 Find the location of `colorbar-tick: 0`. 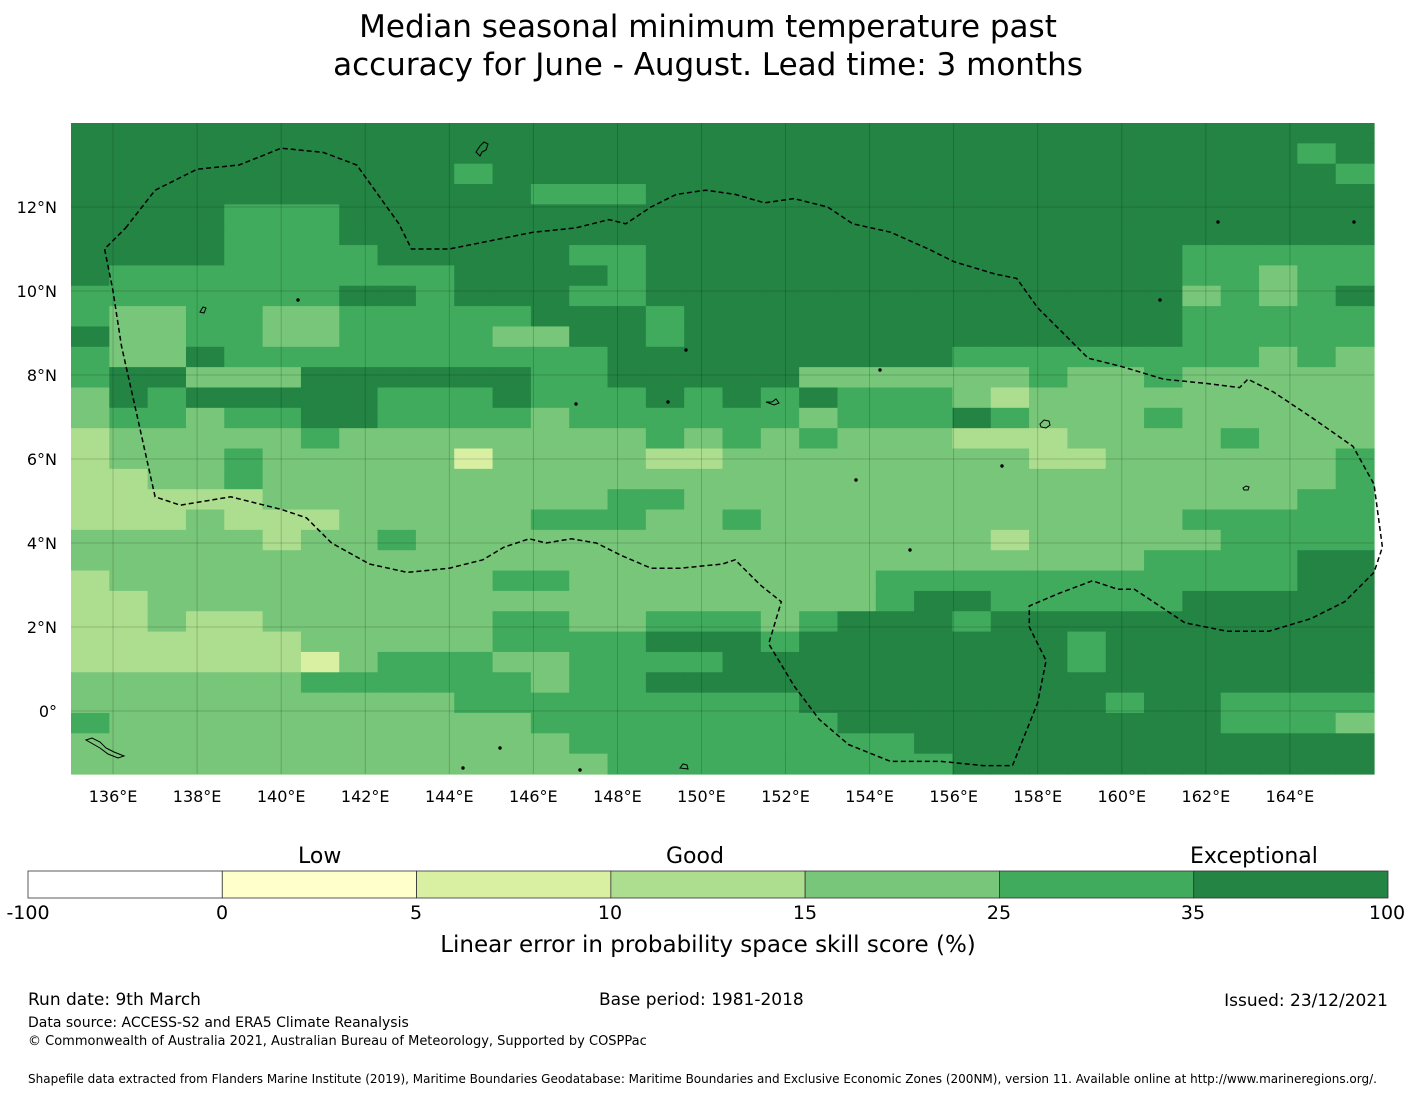

colorbar-tick: 0 is located at coordinates (222, 913).